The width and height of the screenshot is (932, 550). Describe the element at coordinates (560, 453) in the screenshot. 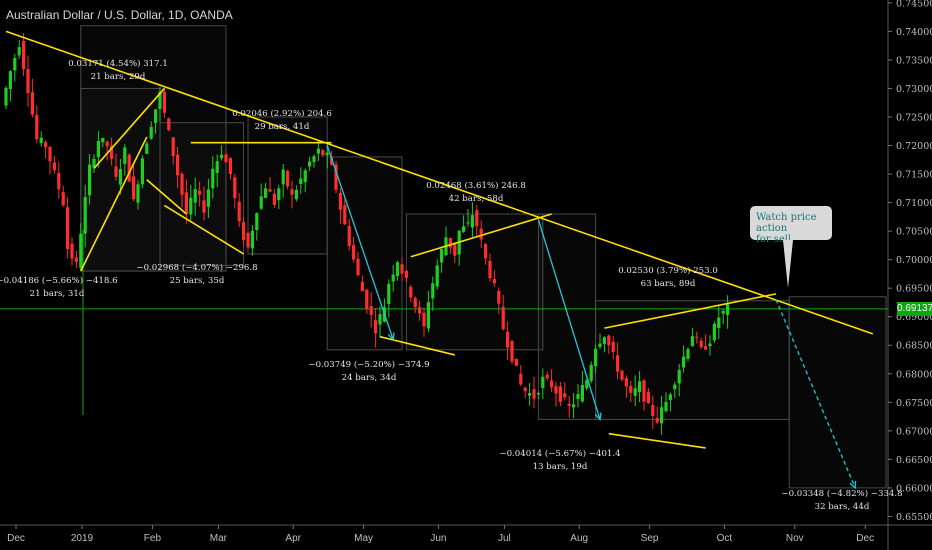

I see `measure-label-value: −0.04014 (−5.67%) −401.4` at that location.